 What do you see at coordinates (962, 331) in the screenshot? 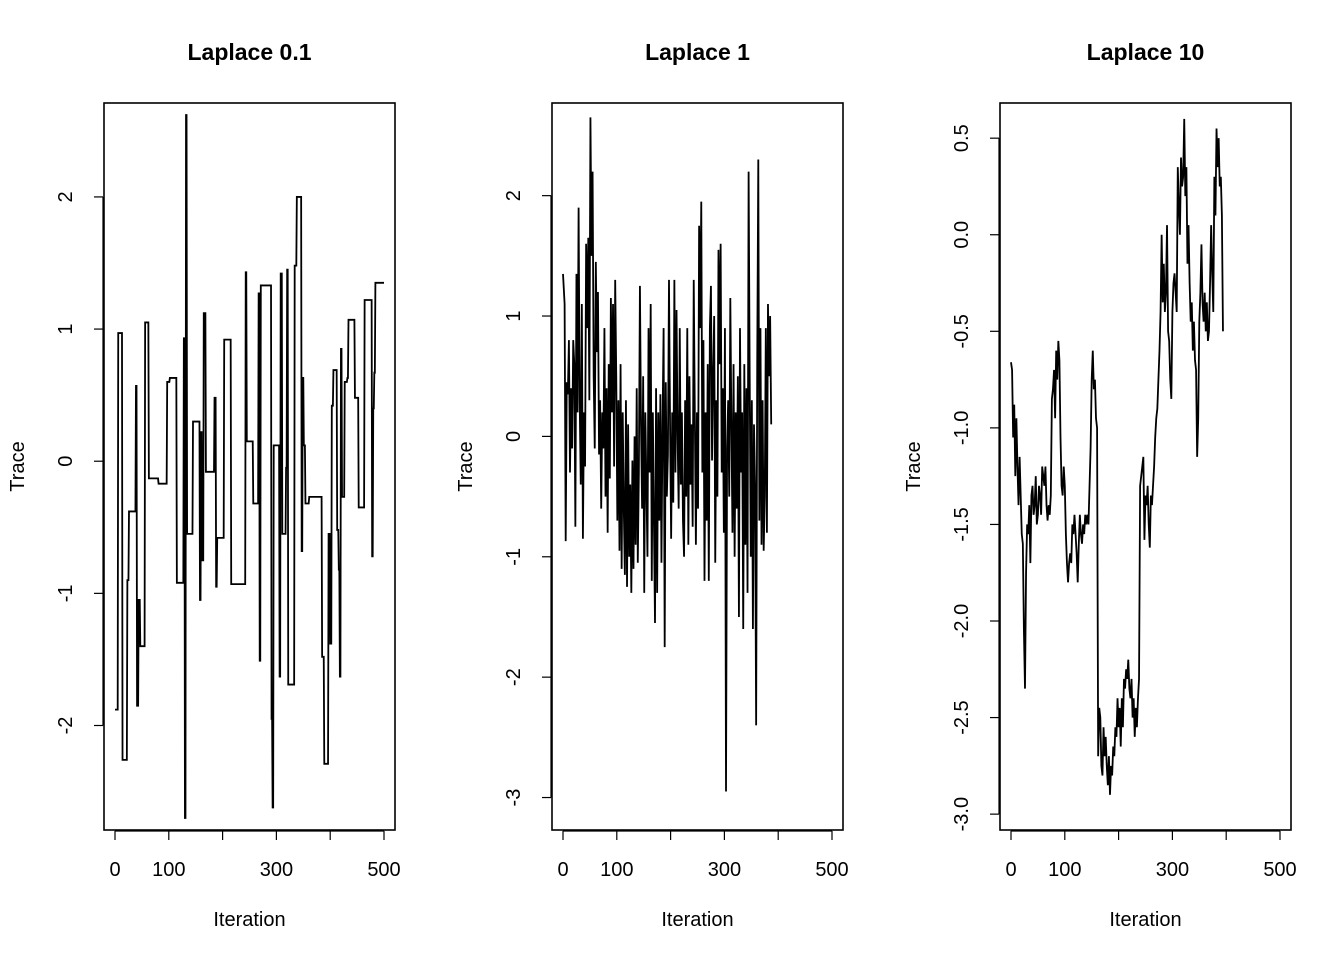
I see `y-tick-label: -0.5` at bounding box center [962, 331].